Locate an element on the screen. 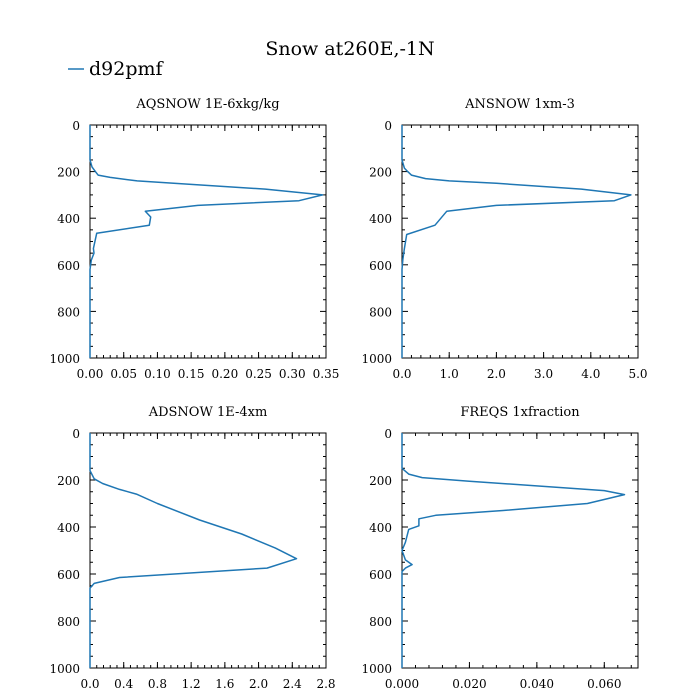 The height and width of the screenshot is (700, 700). x-tick-label: 0.20 is located at coordinates (224, 374).